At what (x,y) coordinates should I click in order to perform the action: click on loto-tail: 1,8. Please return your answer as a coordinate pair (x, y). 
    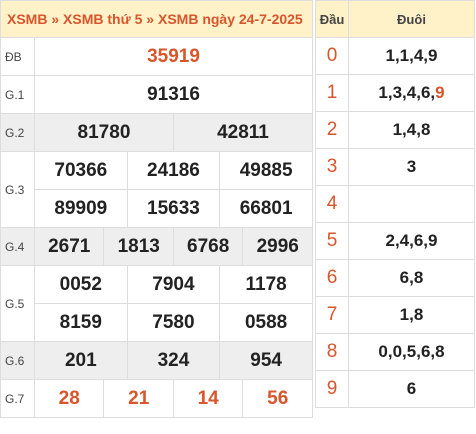
    Looking at the image, I should click on (411, 315).